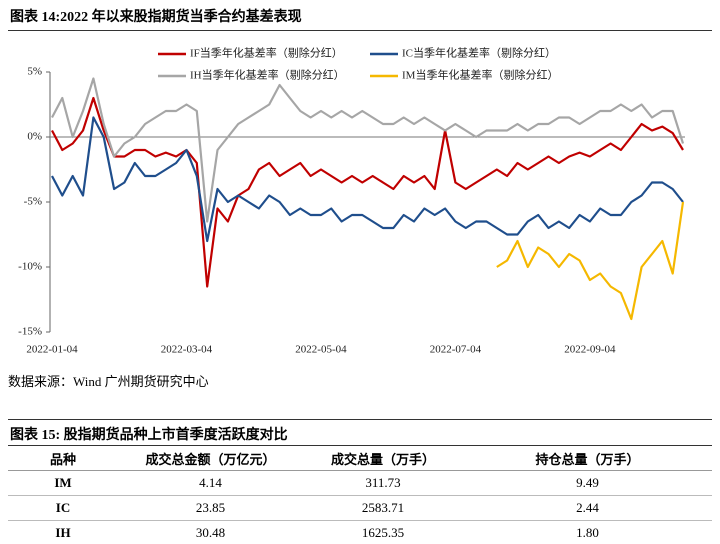  What do you see at coordinates (63, 483) in the screenshot?
I see `table-cell: IM` at bounding box center [63, 483].